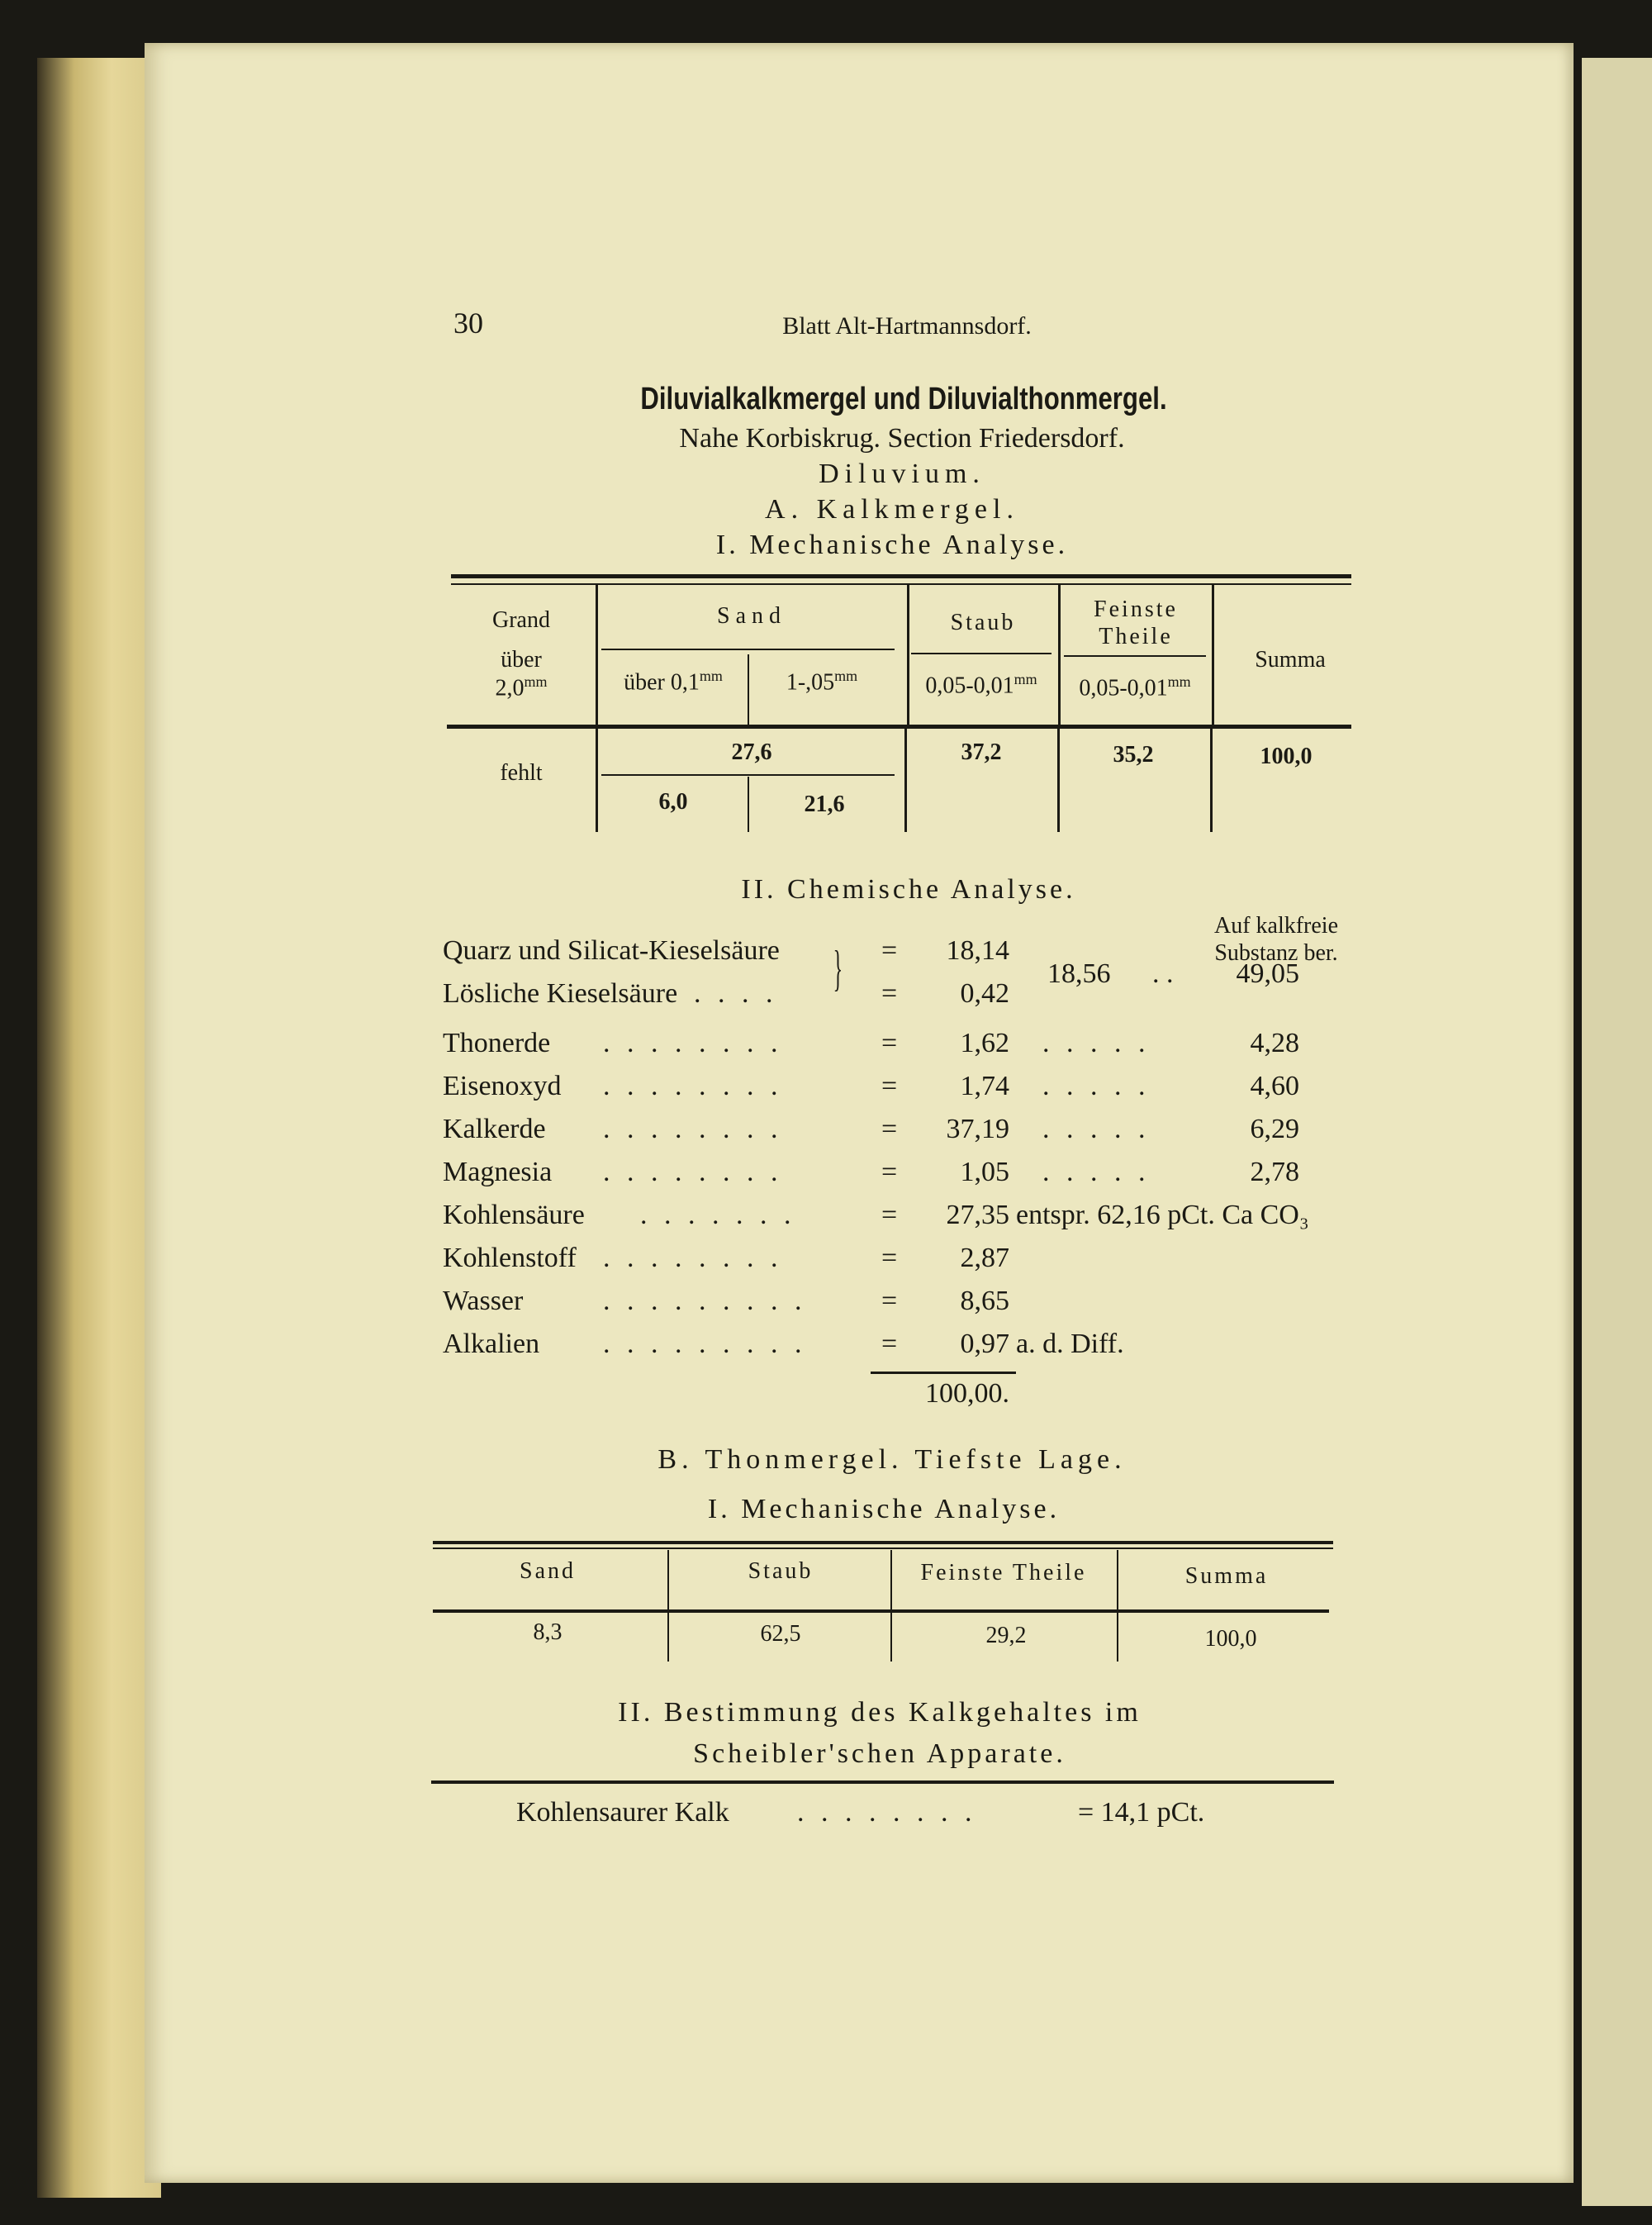 Image resolution: width=1652 pixels, height=2225 pixels. What do you see at coordinates (907, 326) in the screenshot?
I see `running-header: Blatt Alt-Hartmannsdorf.` at bounding box center [907, 326].